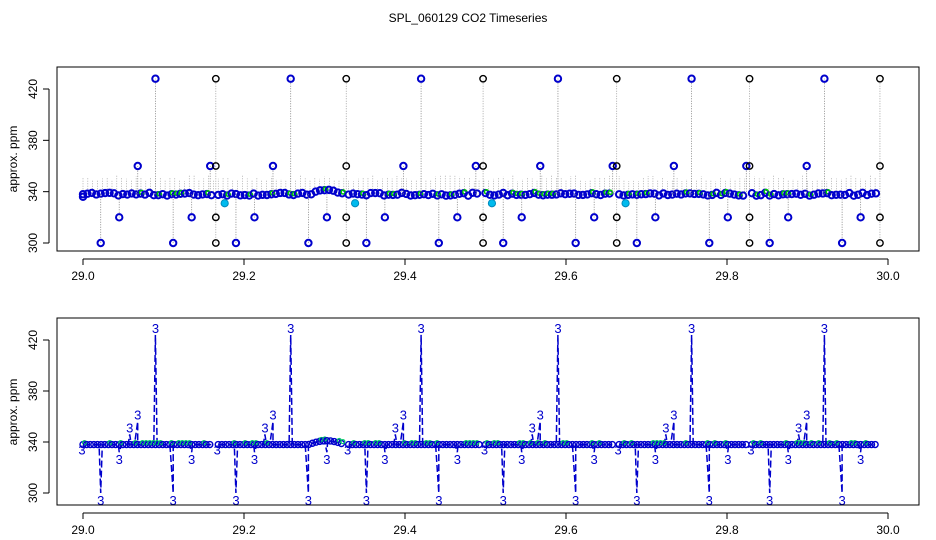 This screenshot has height=540, width=936. Describe the element at coordinates (888, 530) in the screenshot. I see `bottom-x-tick-label: 30.0` at that location.